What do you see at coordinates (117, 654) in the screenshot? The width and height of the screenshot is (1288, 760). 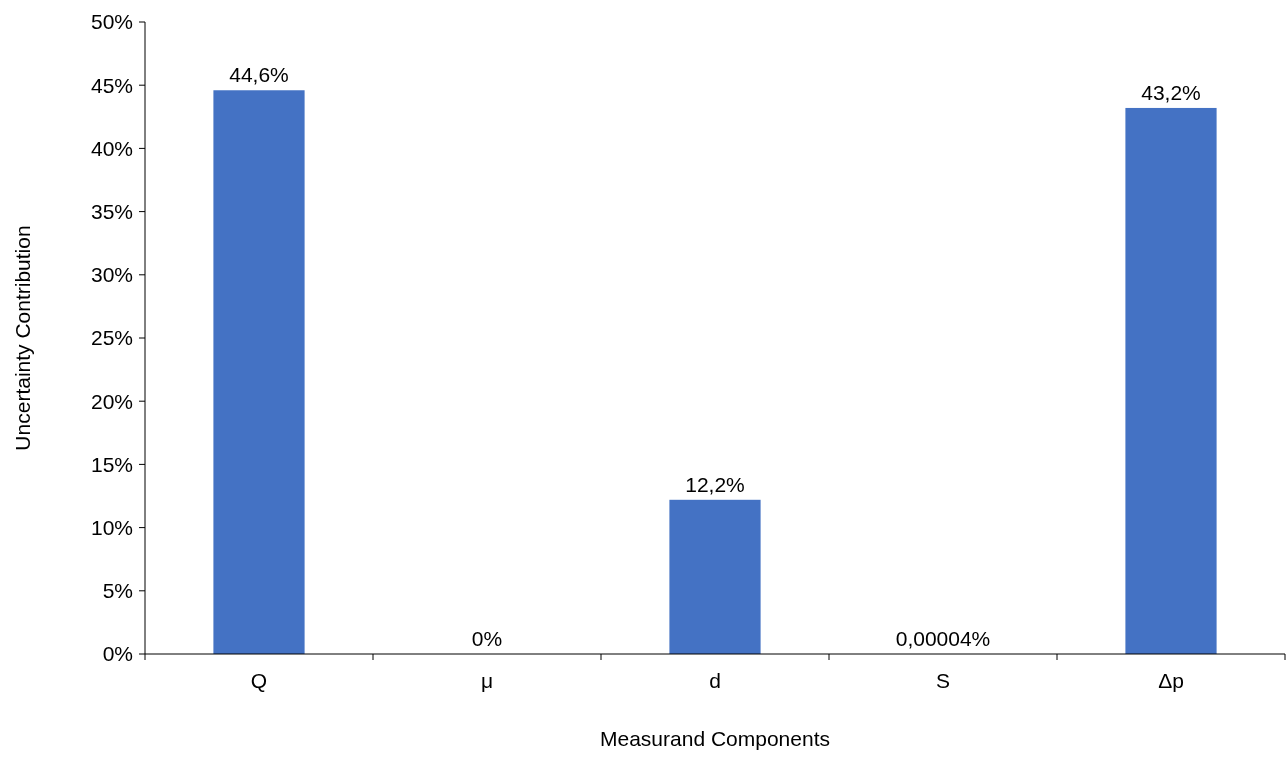 I see `y-tick-label: 0%` at bounding box center [117, 654].